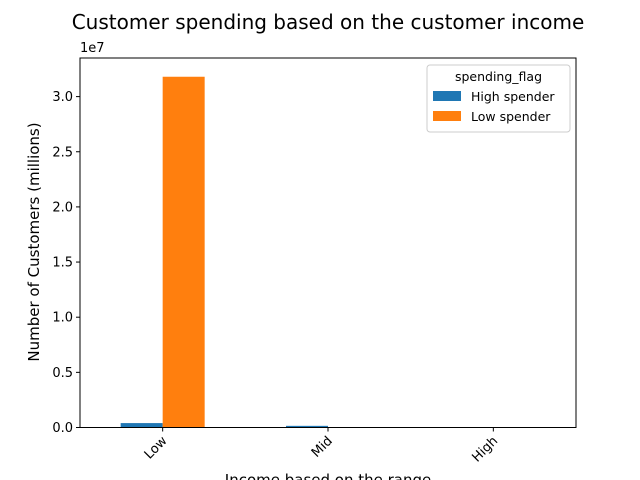  What do you see at coordinates (62, 428) in the screenshot?
I see `y-tick-label: 0.0` at bounding box center [62, 428].